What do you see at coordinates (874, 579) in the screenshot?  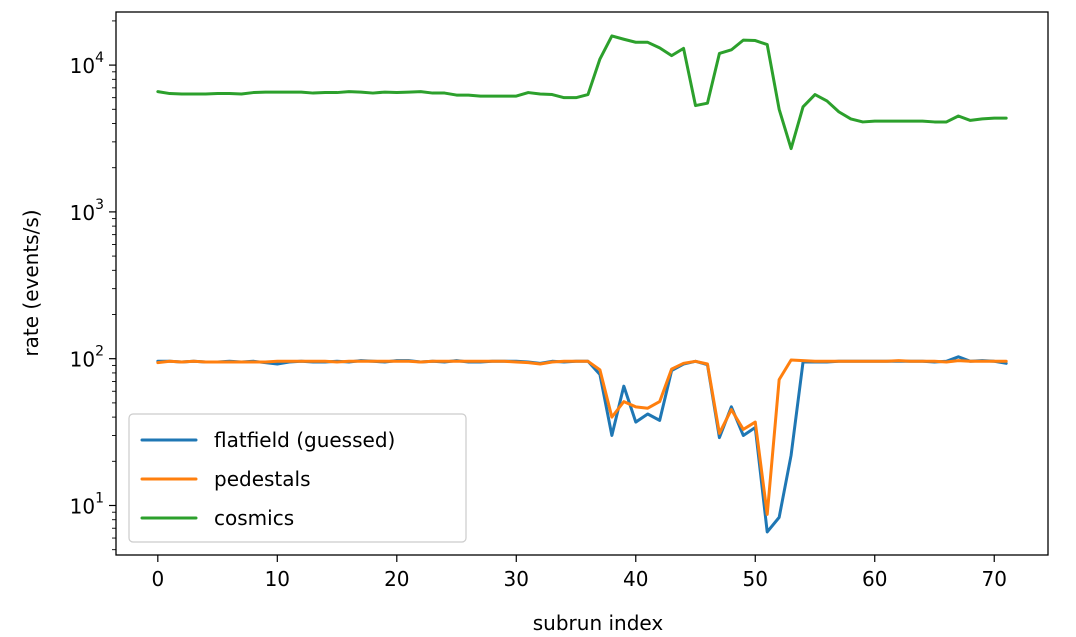 I see `x-tick-label: 60` at bounding box center [874, 579].